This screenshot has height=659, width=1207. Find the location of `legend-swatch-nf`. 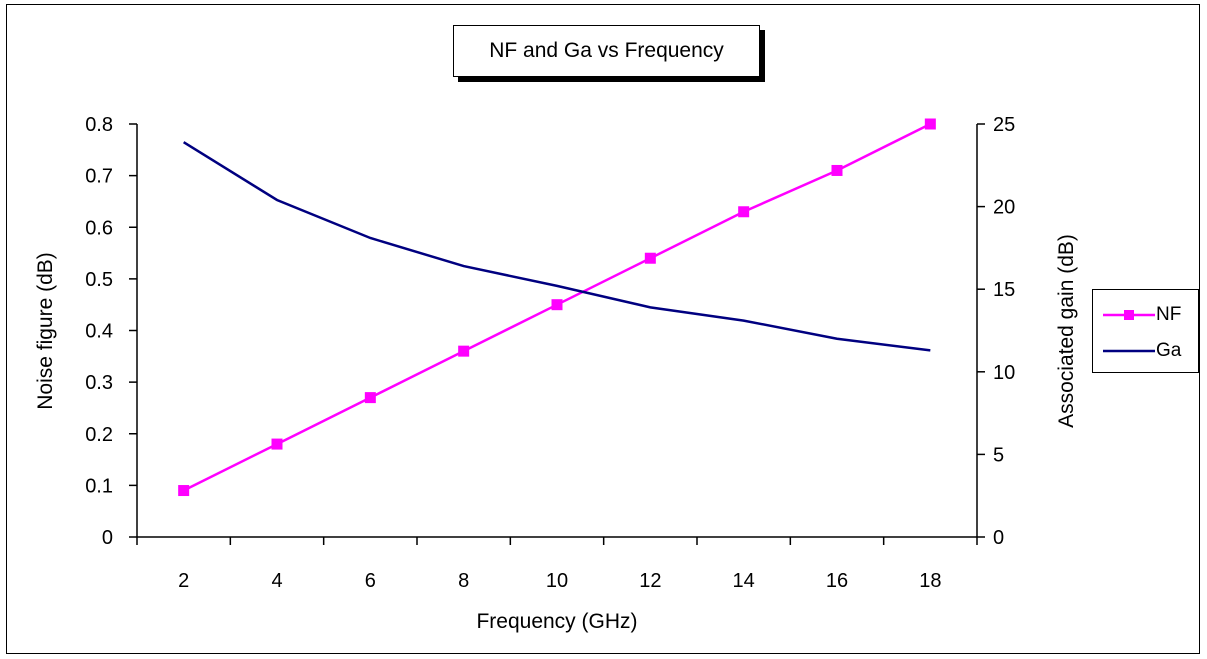

legend-swatch-nf is located at coordinates (1129, 315).